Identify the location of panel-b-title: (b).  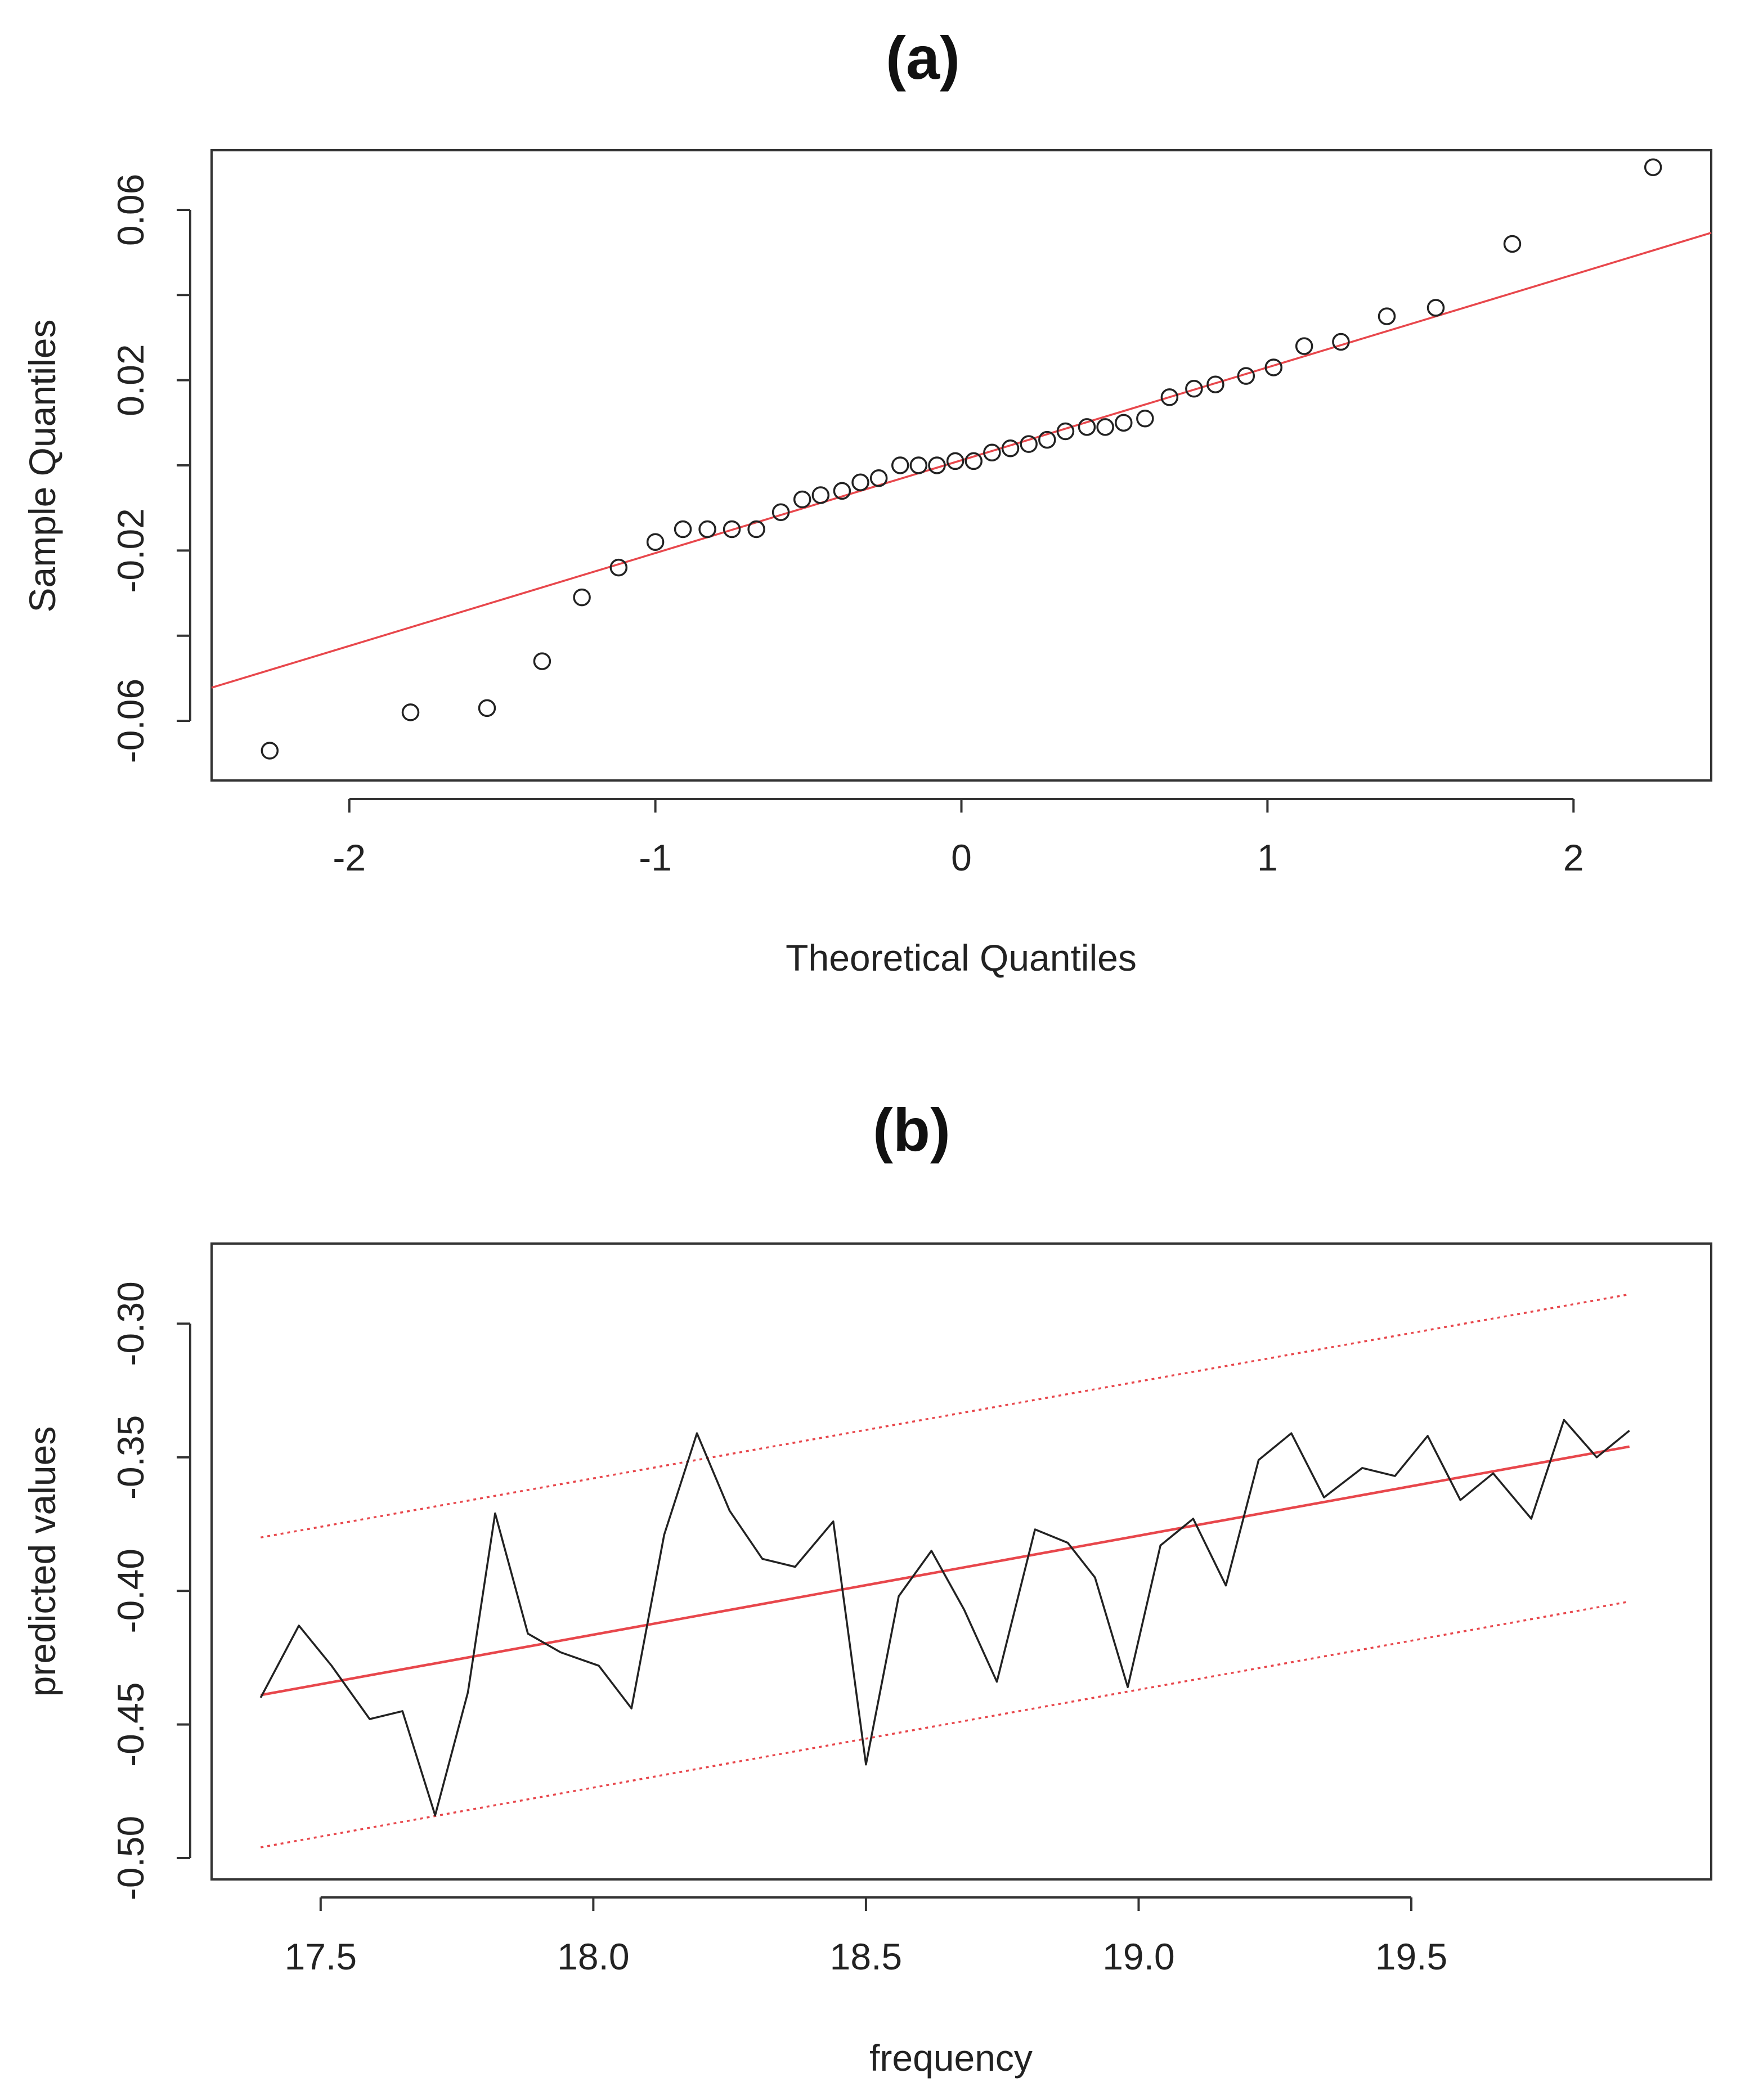
(912, 1130).